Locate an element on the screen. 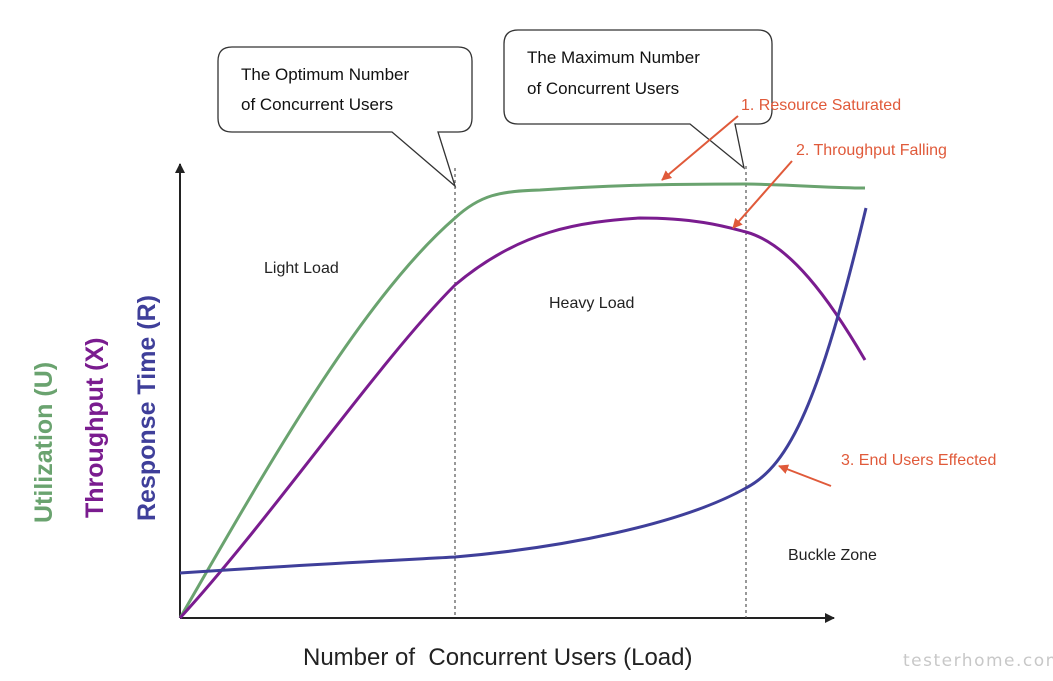  optimum-callout-bubble is located at coordinates (345, 117).